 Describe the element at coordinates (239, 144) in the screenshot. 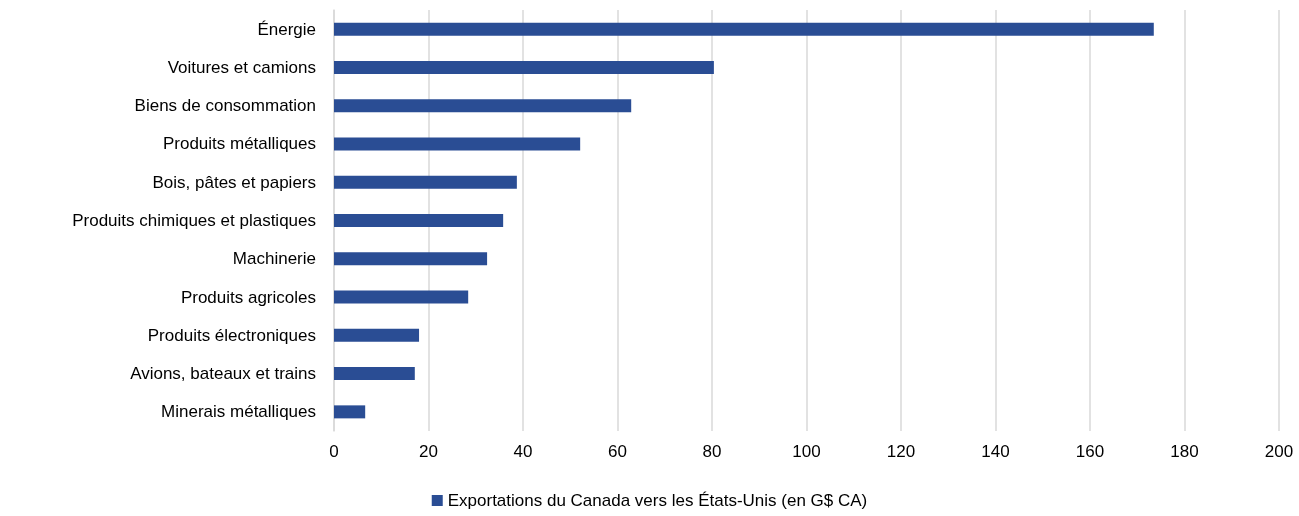

I see `y-tick-label: Produits métalliques` at that location.